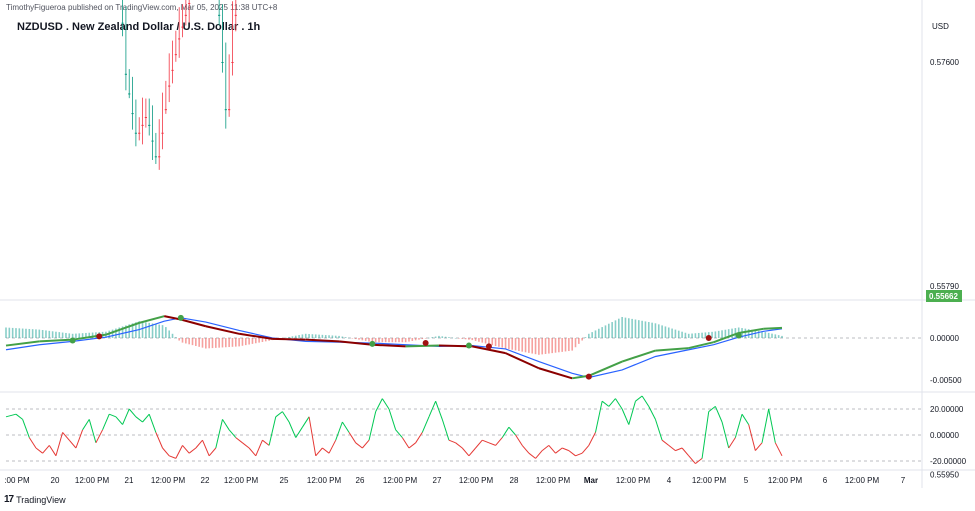  I want to click on x-tick-label: 26, so click(360, 480).